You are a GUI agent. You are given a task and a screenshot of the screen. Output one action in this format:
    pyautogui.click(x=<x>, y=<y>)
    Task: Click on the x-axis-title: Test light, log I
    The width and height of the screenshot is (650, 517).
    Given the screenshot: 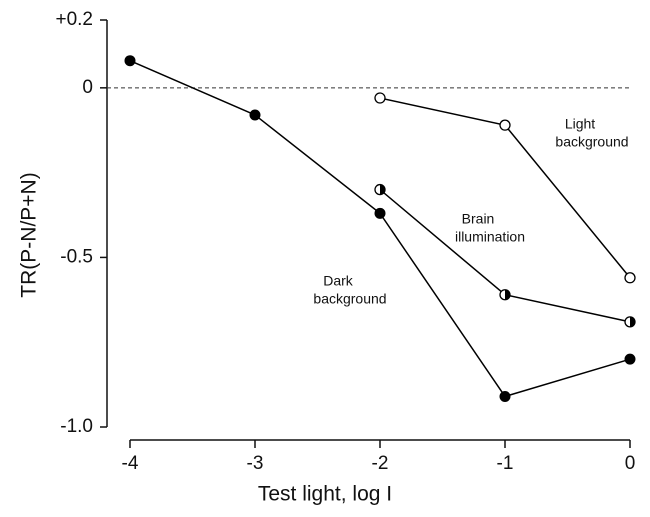 What is the action you would take?
    pyautogui.click(x=325, y=494)
    